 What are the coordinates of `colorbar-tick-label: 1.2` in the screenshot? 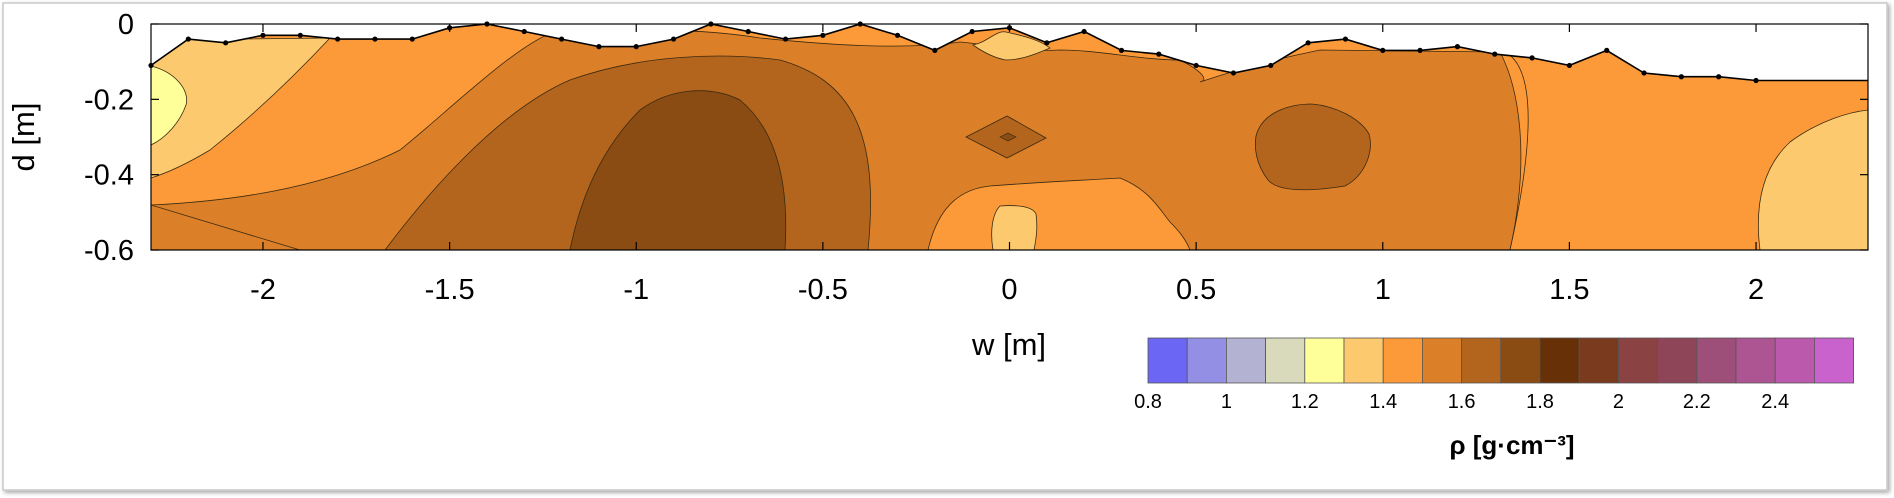 It's located at (1305, 402).